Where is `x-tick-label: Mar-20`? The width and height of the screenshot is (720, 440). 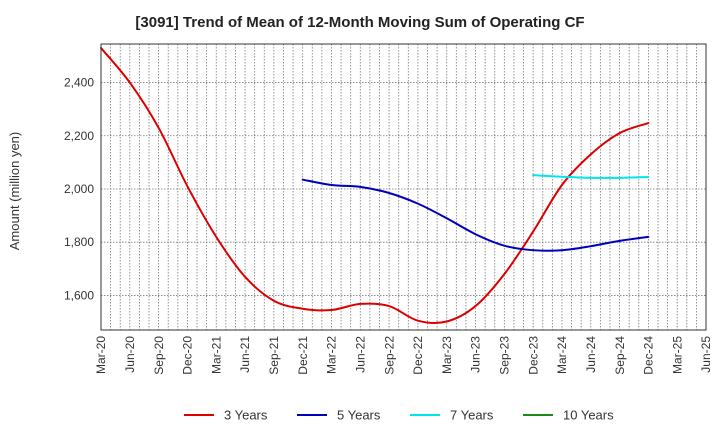 x-tick-label: Mar-20 is located at coordinates (101, 355).